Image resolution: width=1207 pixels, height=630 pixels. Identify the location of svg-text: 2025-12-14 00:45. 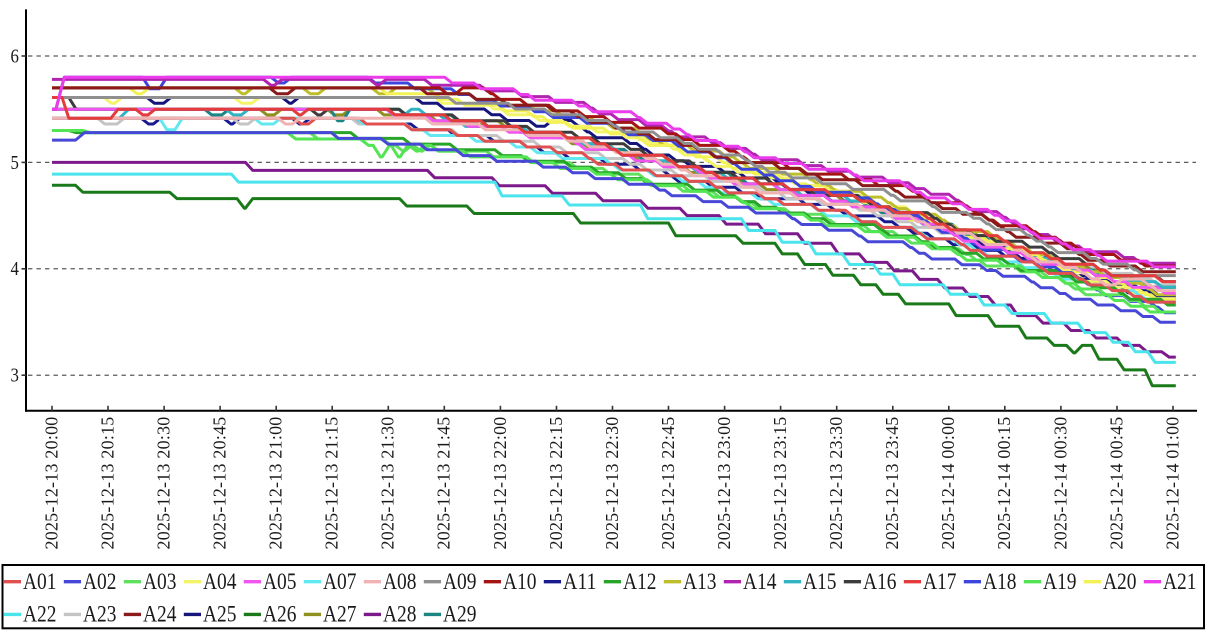
(1116, 482).